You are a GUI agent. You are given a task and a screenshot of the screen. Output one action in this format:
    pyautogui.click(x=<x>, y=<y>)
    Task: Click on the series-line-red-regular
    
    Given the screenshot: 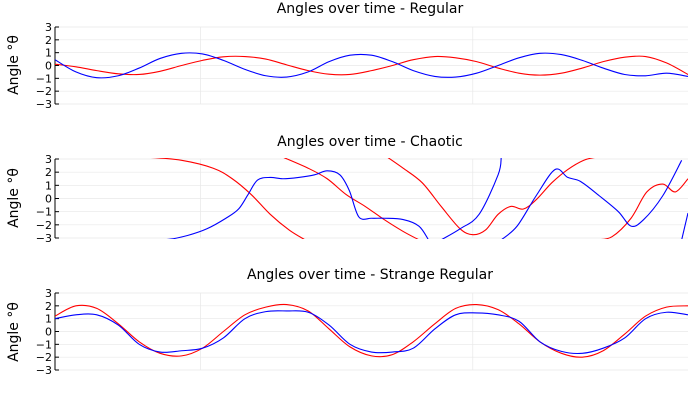 What is the action you would take?
    pyautogui.click(x=371, y=65)
    